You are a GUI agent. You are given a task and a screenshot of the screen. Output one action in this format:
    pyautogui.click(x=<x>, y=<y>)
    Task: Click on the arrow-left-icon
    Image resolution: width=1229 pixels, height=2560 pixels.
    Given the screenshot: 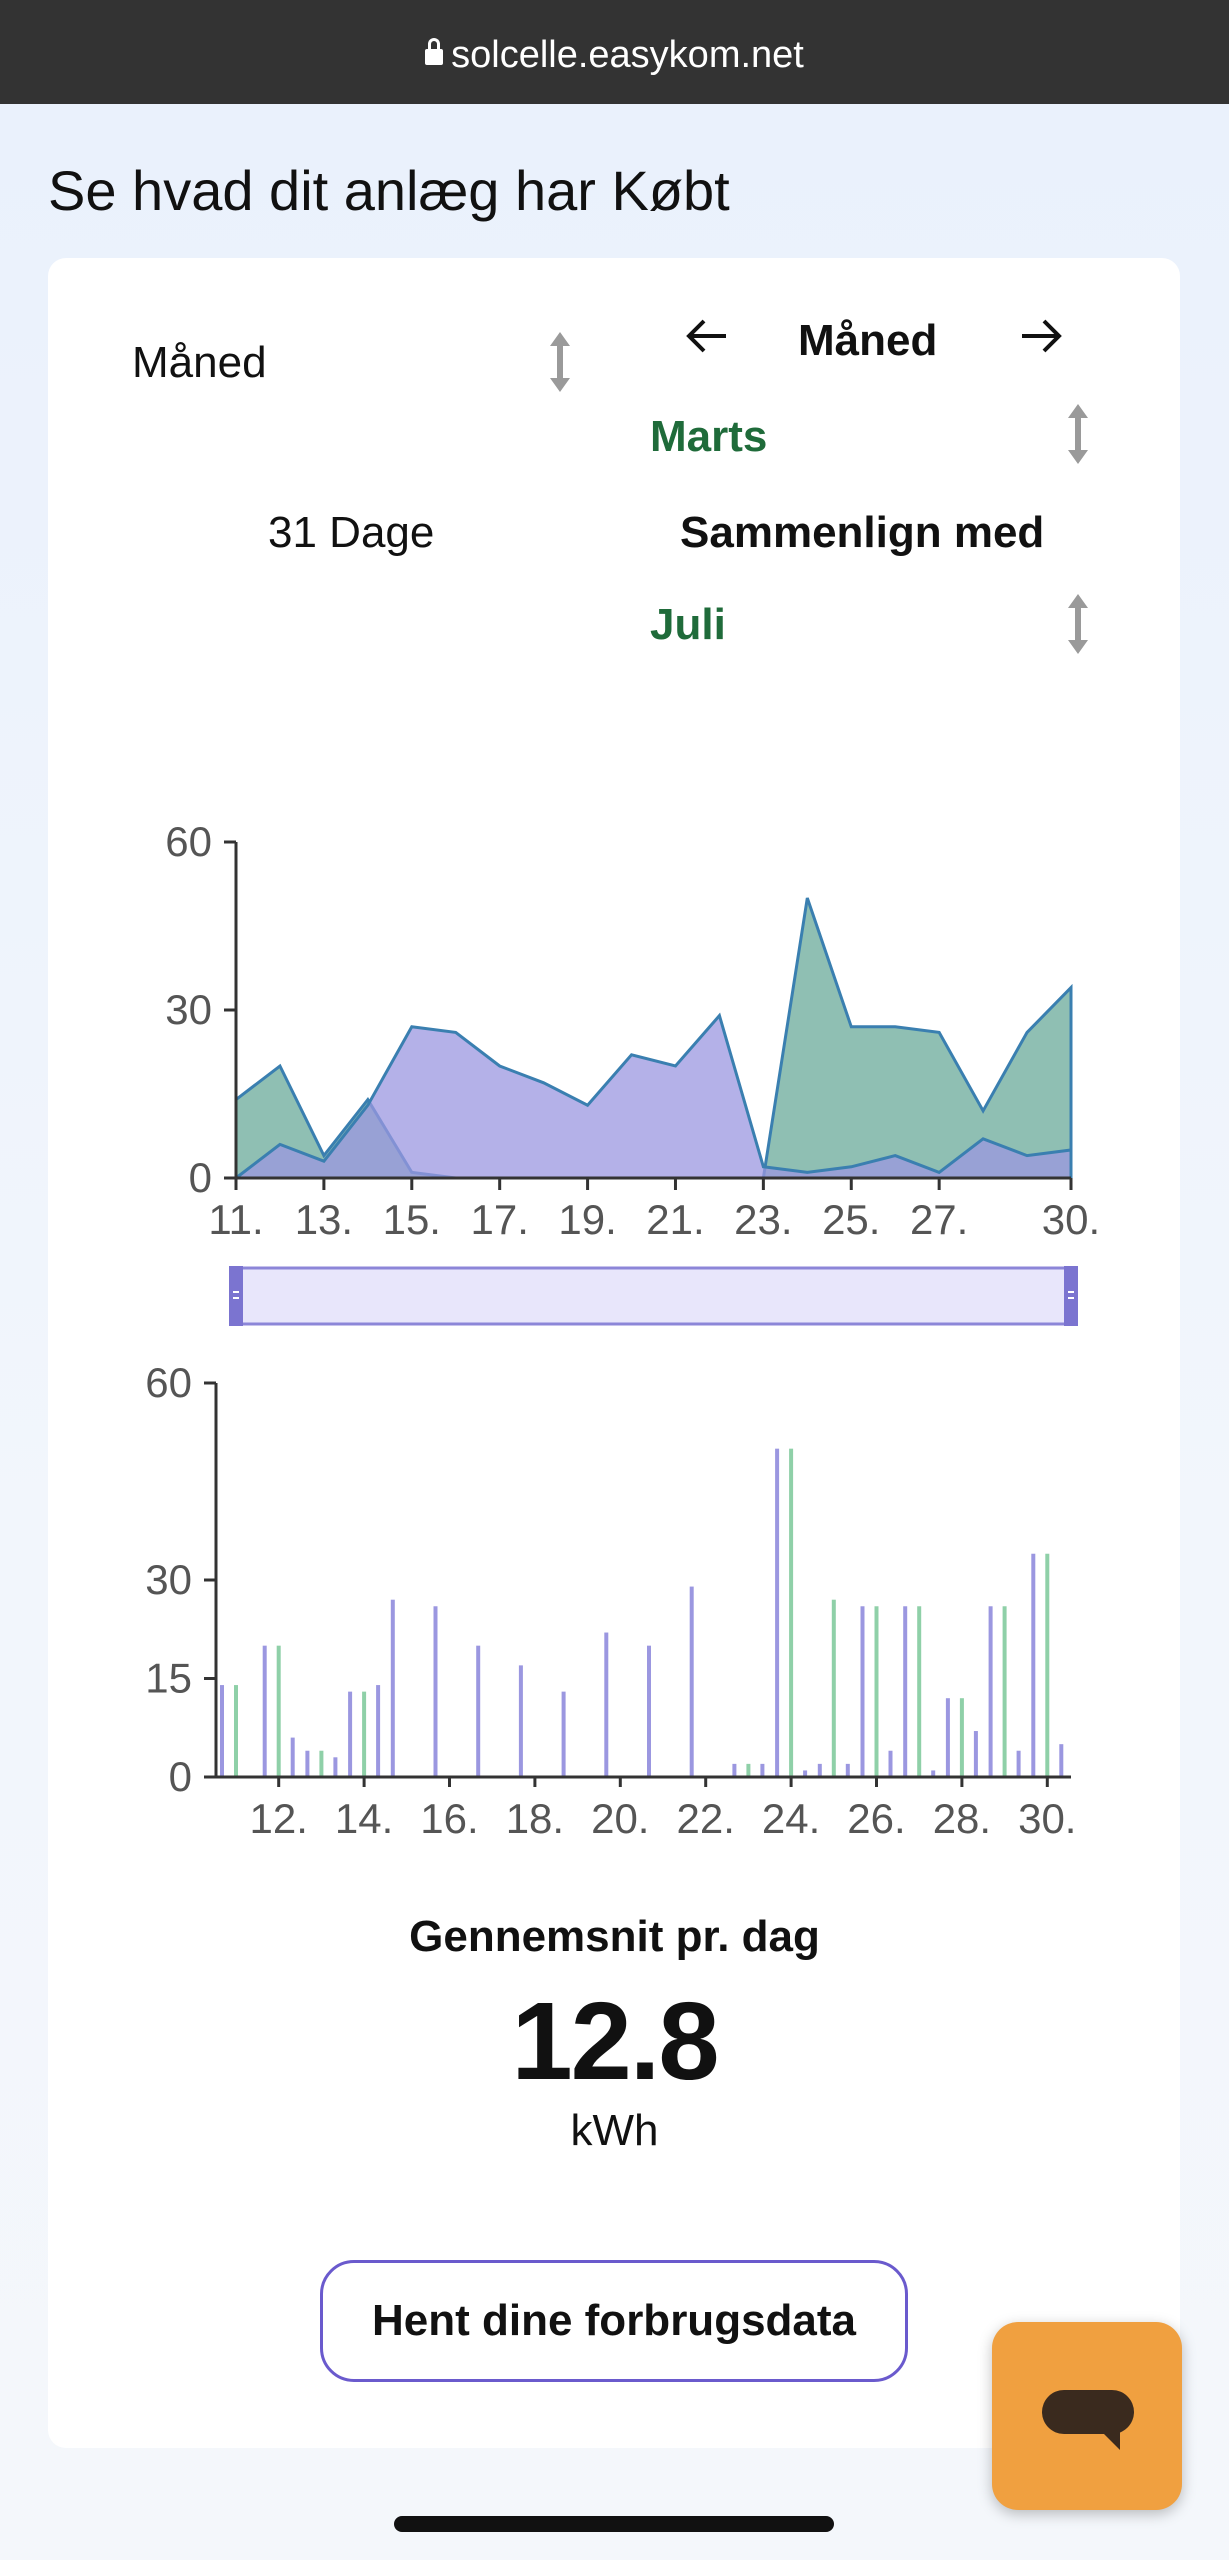 What is the action you would take?
    pyautogui.click(x=707, y=341)
    